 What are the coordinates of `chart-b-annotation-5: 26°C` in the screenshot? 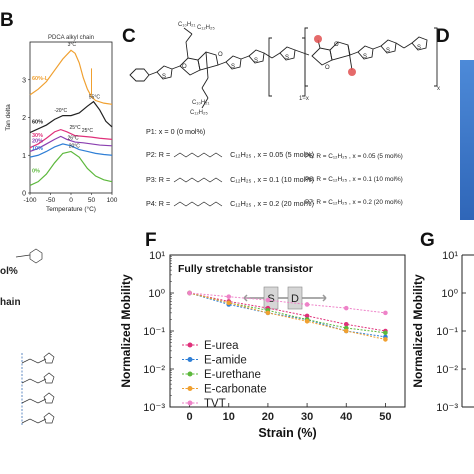 It's located at (73, 138).